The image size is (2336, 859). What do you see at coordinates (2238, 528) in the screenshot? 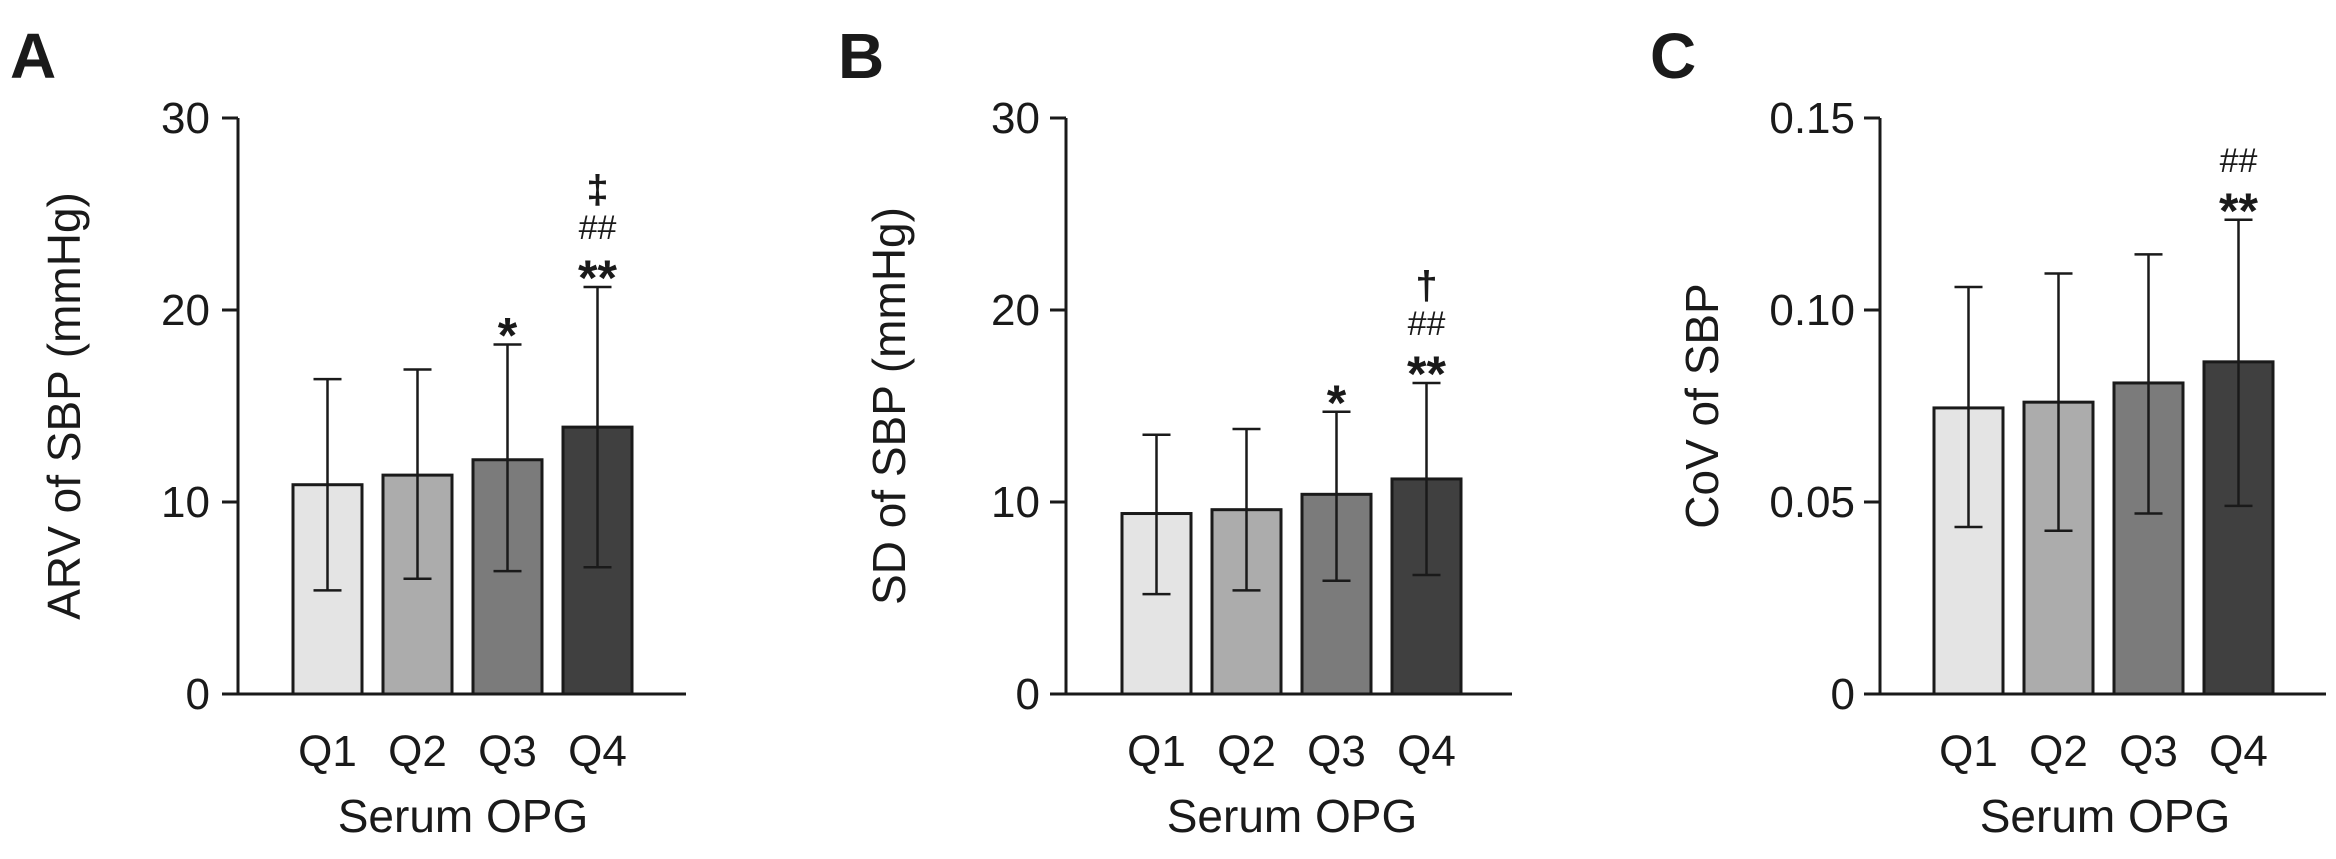
I see `bar-q4` at bounding box center [2238, 528].